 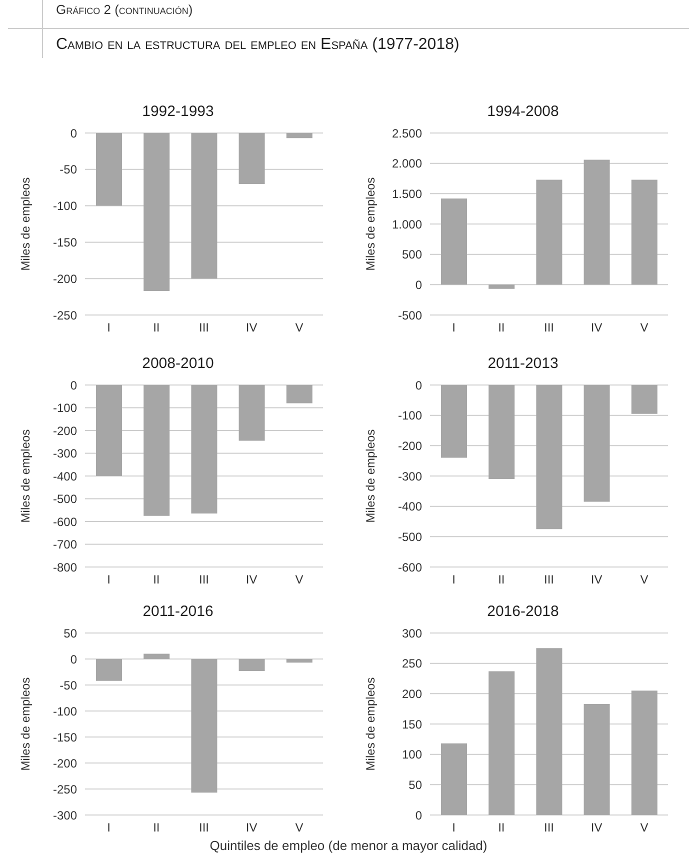 What do you see at coordinates (65, 545) in the screenshot?
I see `y-tick-label: -700` at bounding box center [65, 545].